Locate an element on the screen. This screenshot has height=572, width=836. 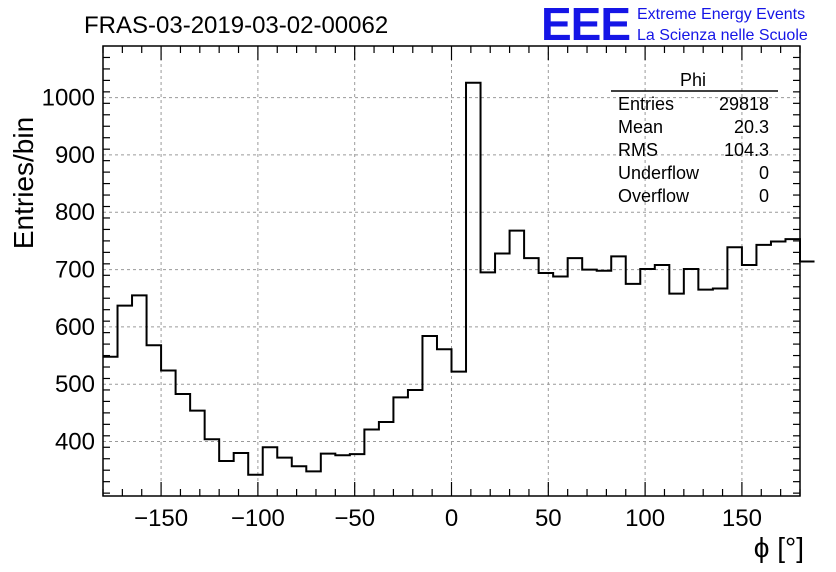
y-axis-title: Entries/bin is located at coordinates (23, 183).